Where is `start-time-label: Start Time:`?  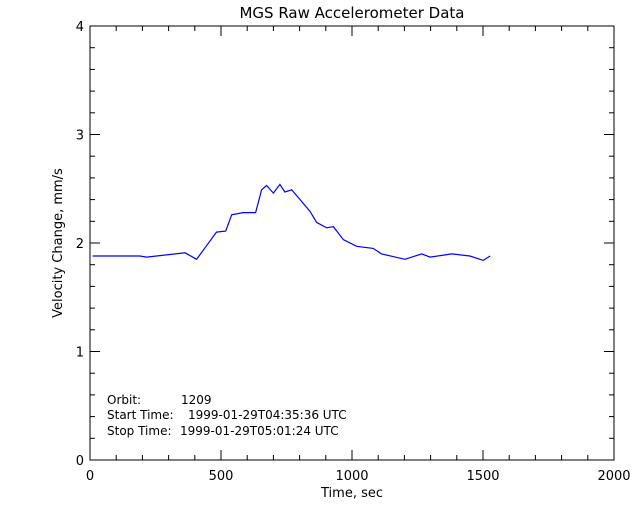
start-time-label: Start Time: is located at coordinates (140, 415).